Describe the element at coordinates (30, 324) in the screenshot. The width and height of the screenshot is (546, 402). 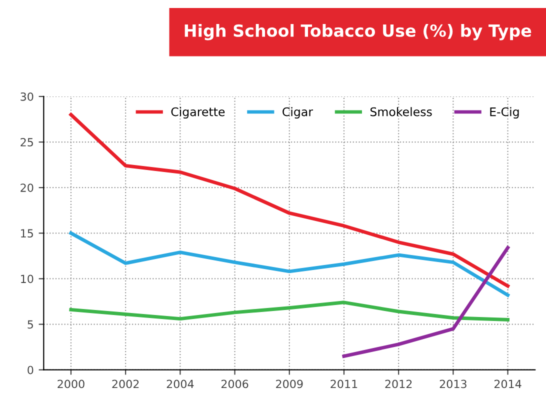
I see `y-tick-label: 5` at that location.